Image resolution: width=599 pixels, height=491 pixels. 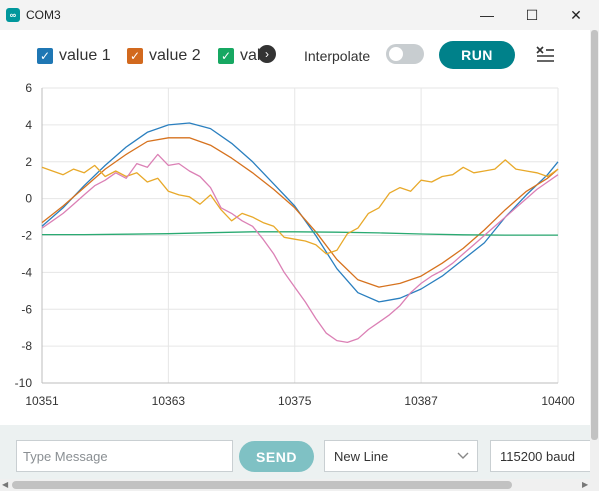 What do you see at coordinates (295, 401) in the screenshot?
I see `x-tick-label: 10375` at bounding box center [295, 401].